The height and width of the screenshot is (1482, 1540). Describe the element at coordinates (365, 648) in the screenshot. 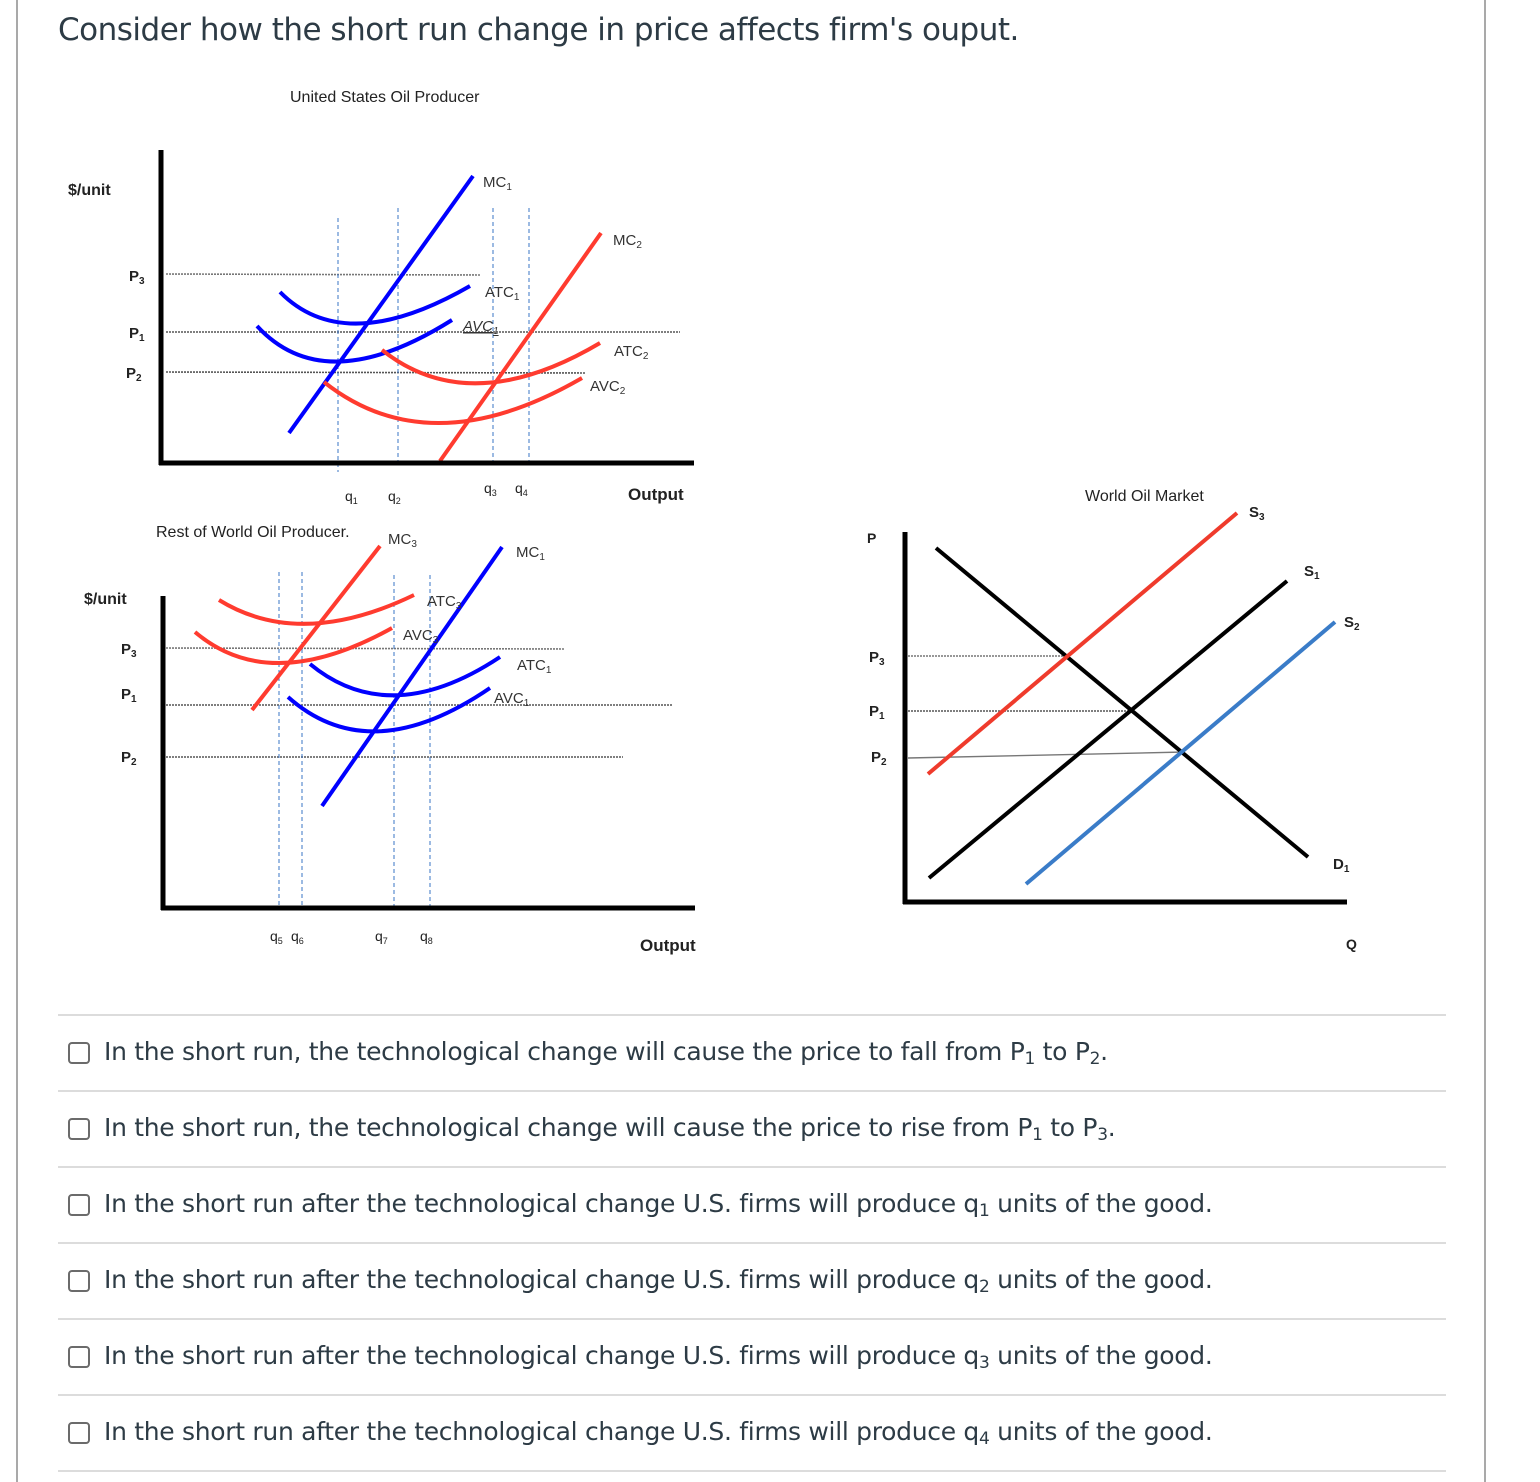

I see `row-p3-guide` at that location.